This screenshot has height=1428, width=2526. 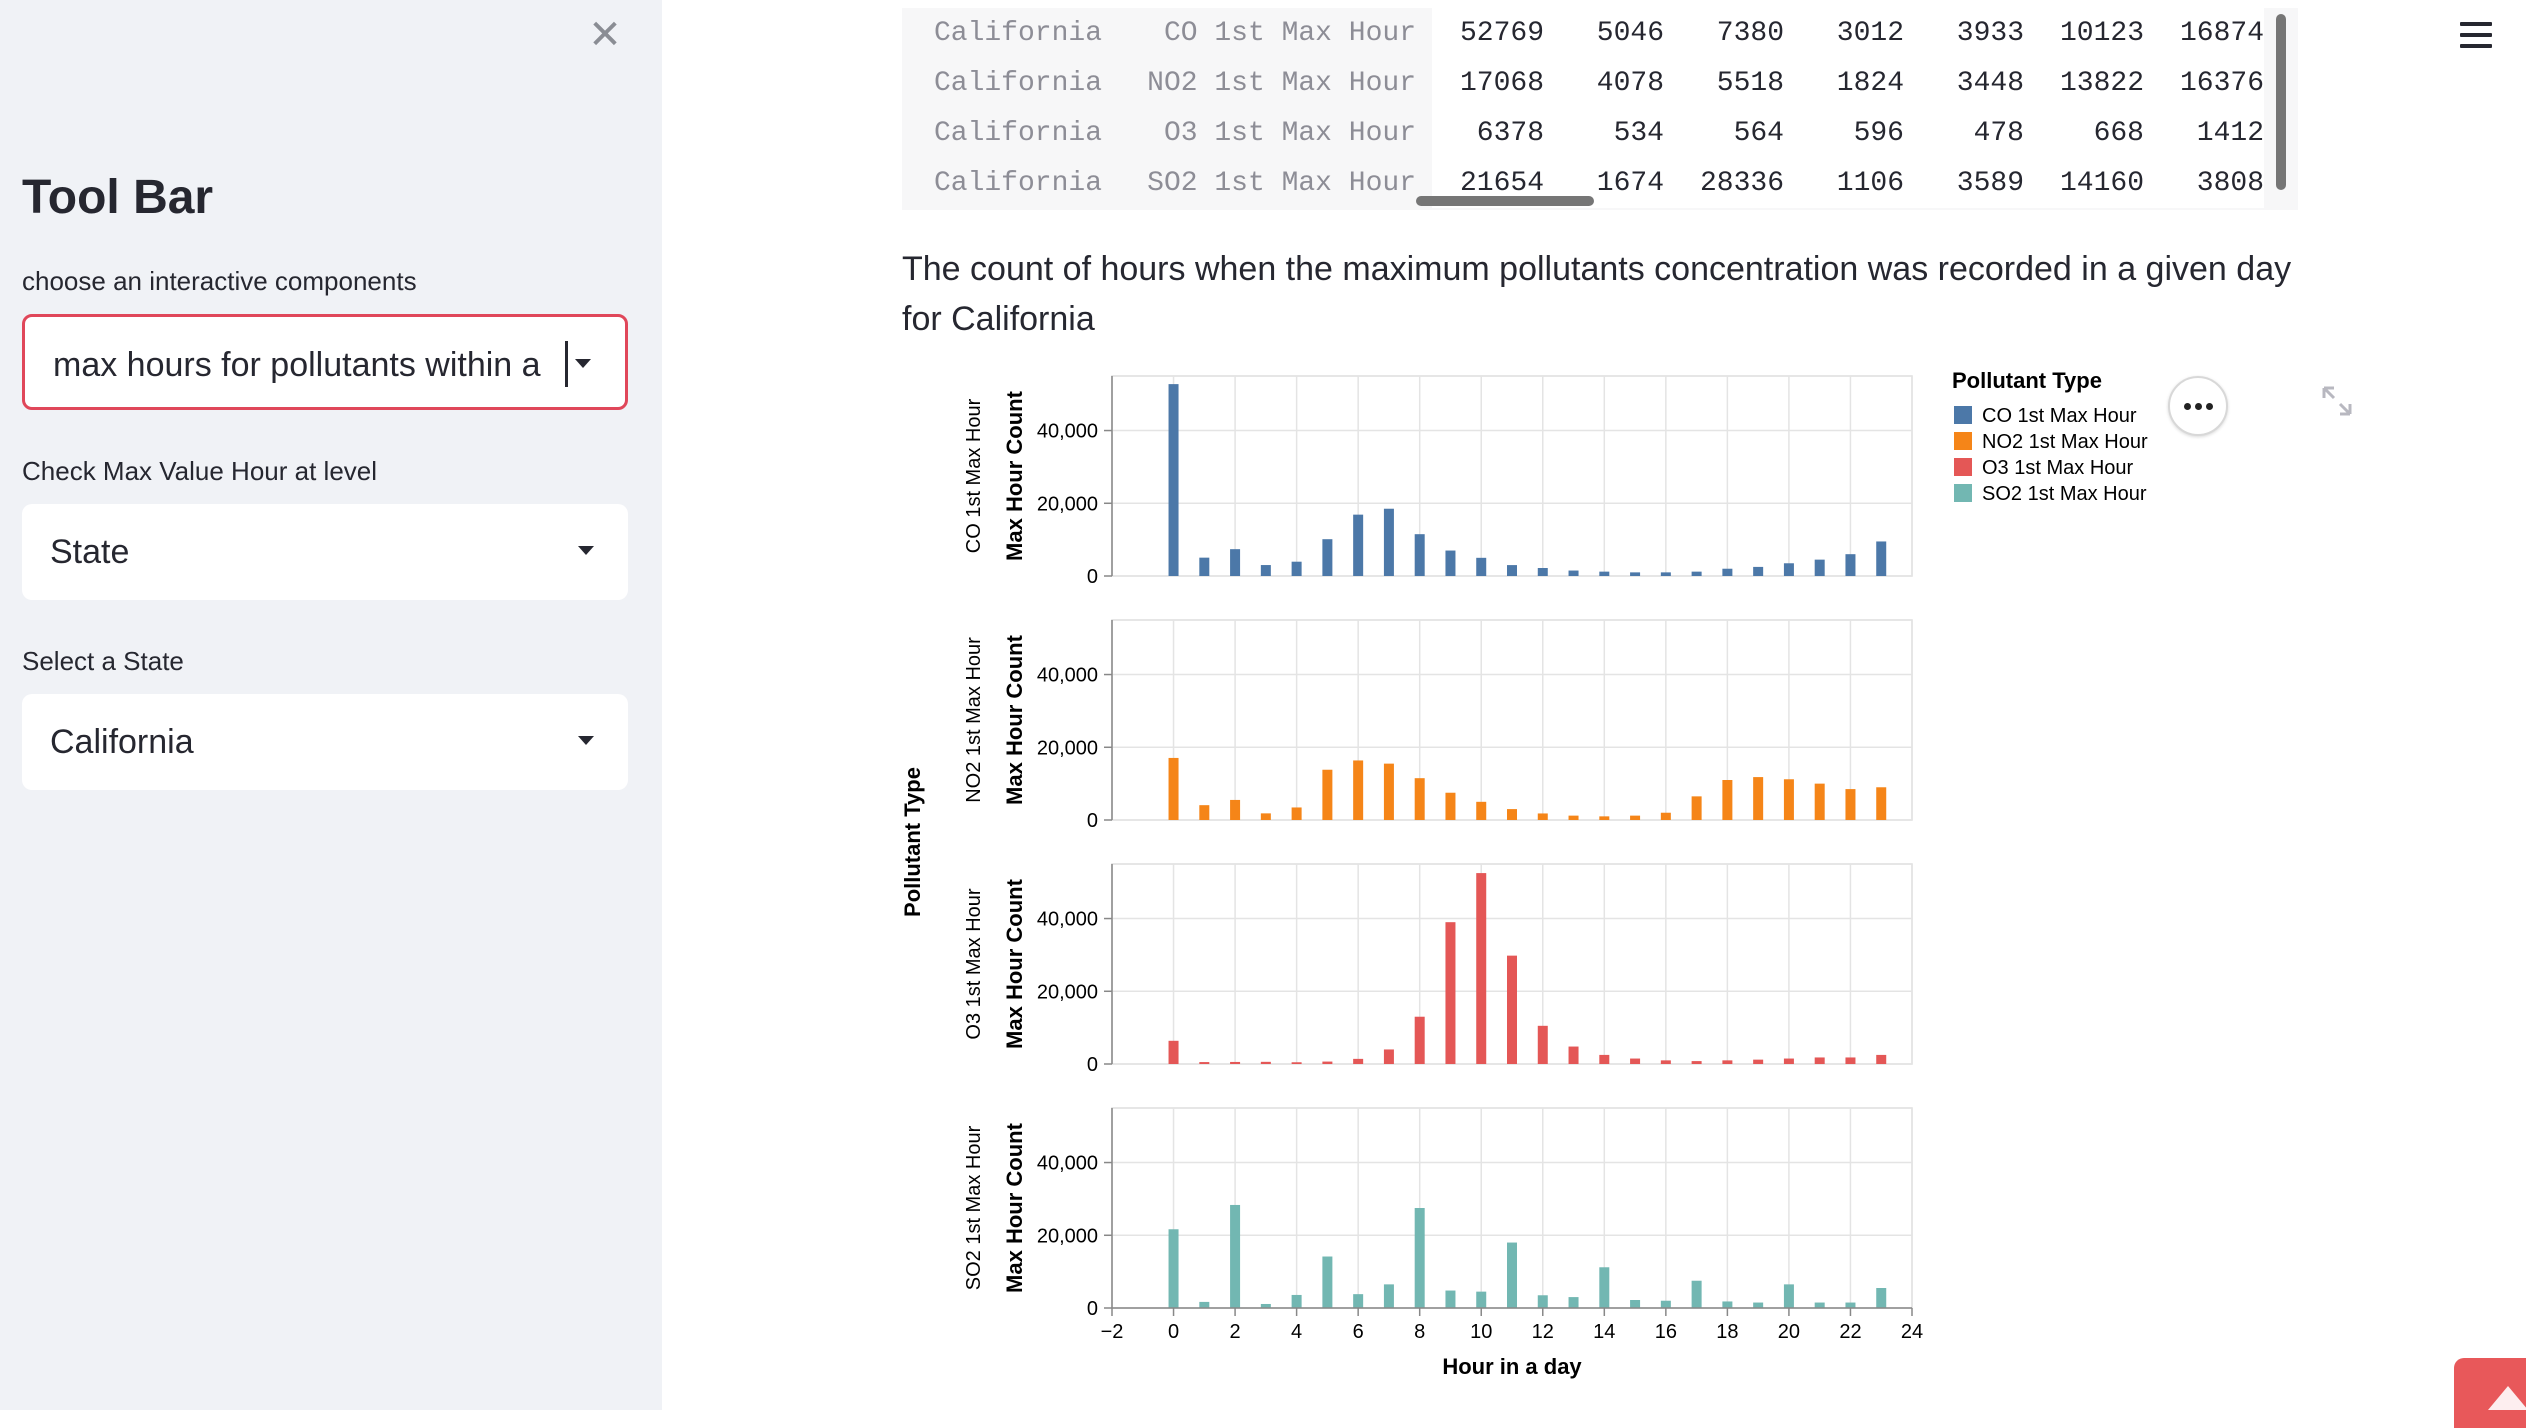 I want to click on close-icon: ✕, so click(x=605, y=35).